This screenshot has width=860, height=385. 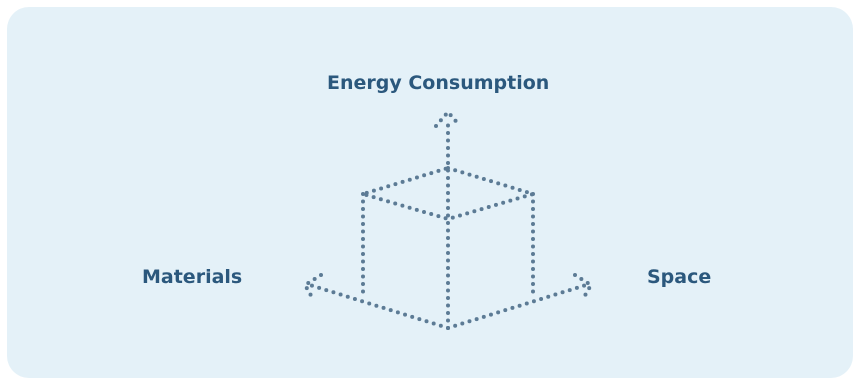 I want to click on cube-top-face, so click(x=448, y=193).